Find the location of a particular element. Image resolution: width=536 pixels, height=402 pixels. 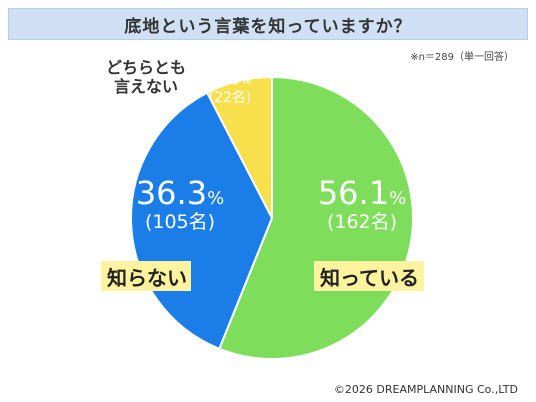

neither-count: (22名) is located at coordinates (230, 98).